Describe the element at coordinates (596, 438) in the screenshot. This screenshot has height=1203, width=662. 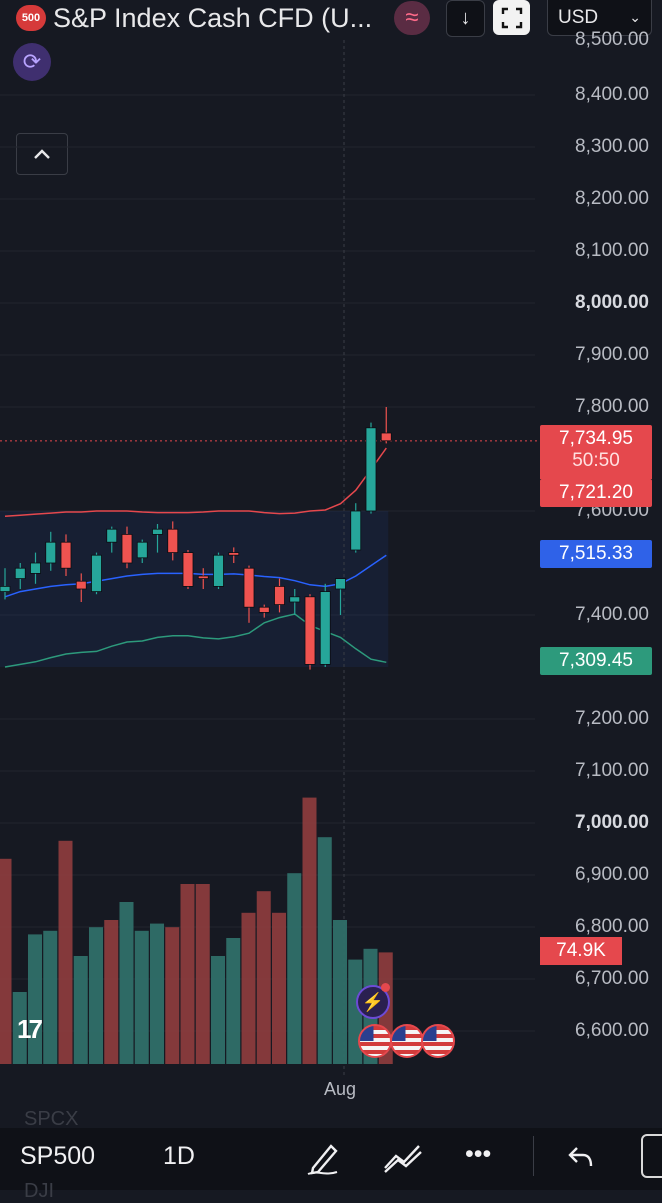
I see `last-price-value: 7,734.95` at that location.